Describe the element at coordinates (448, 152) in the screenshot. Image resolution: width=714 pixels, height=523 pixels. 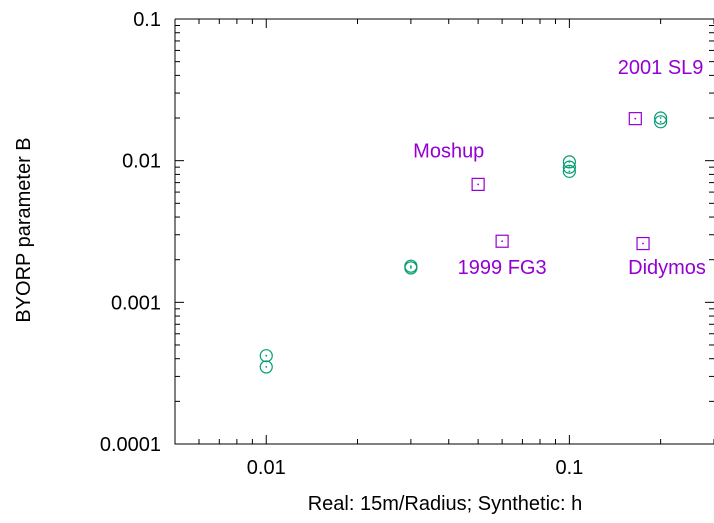
I see `point-annotation: Moshup` at that location.